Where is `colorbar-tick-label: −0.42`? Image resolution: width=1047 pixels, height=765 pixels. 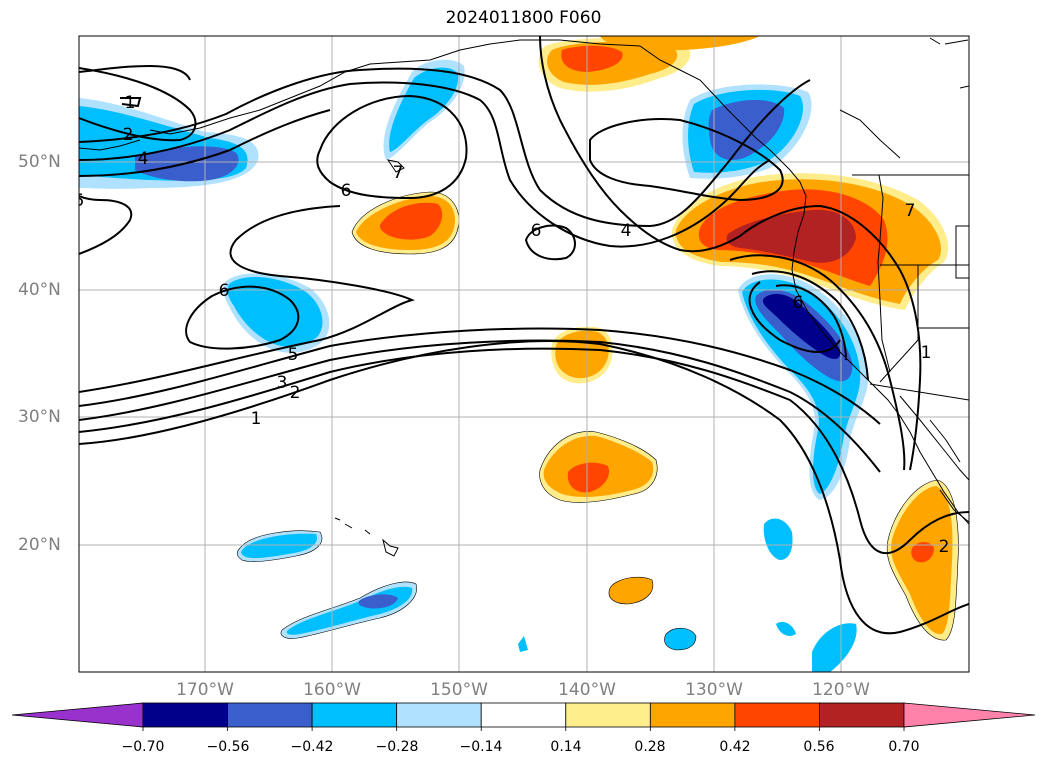 colorbar-tick-label: −0.42 is located at coordinates (312, 747).